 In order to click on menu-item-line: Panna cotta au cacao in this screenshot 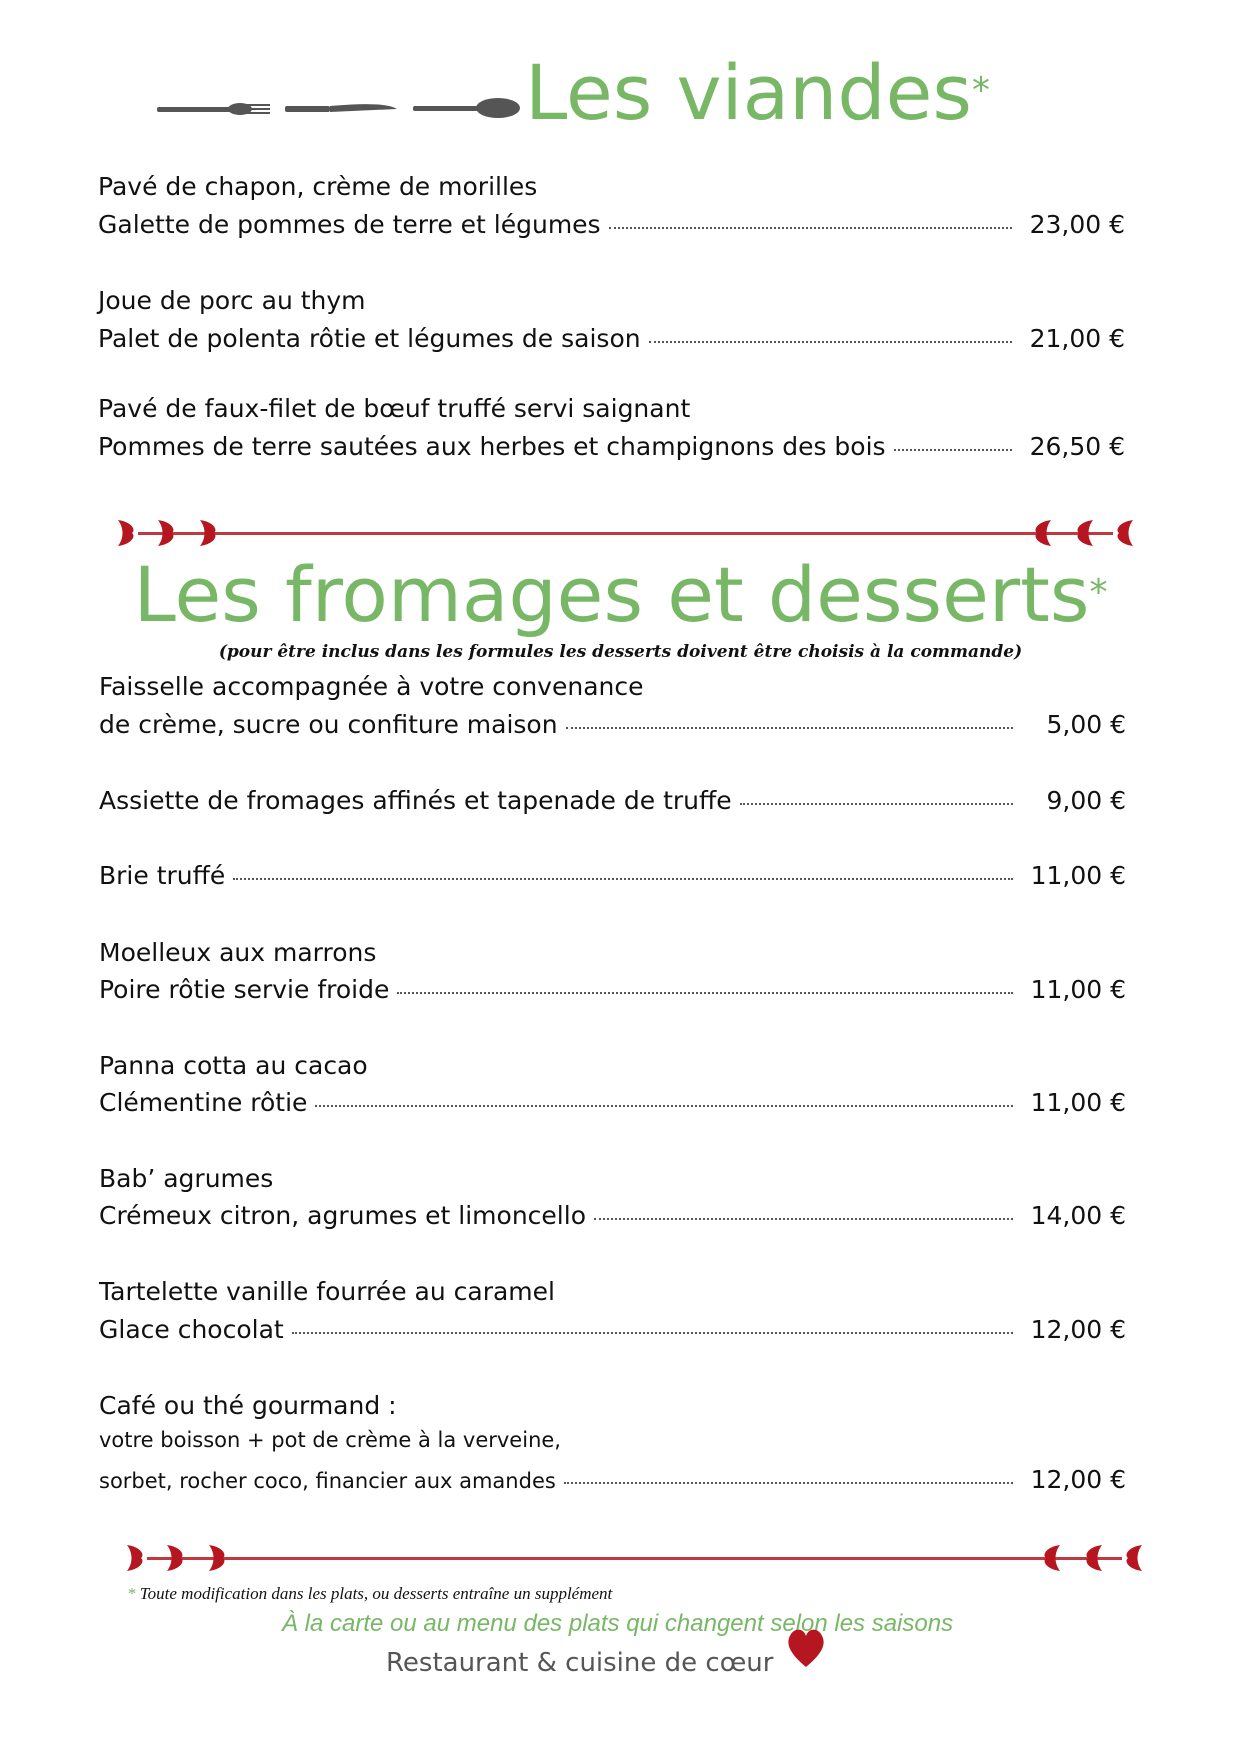, I will do `click(612, 1065)`.